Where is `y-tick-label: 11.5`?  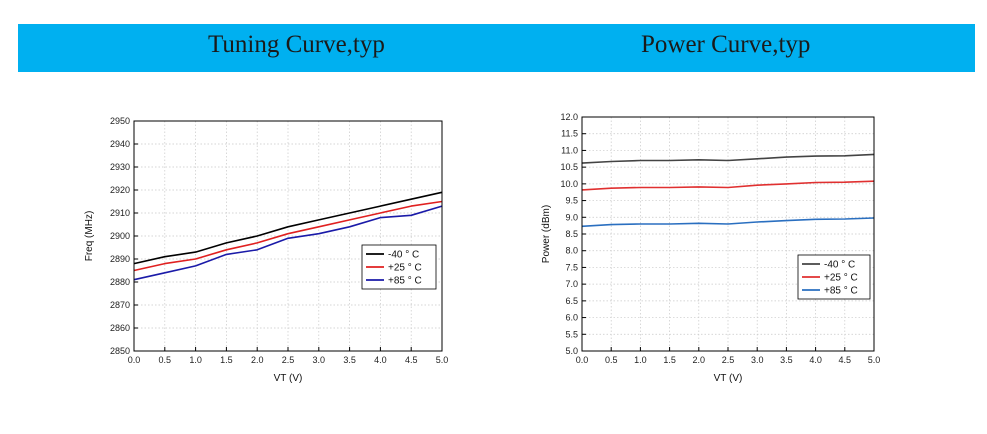 y-tick-label: 11.5 is located at coordinates (569, 134).